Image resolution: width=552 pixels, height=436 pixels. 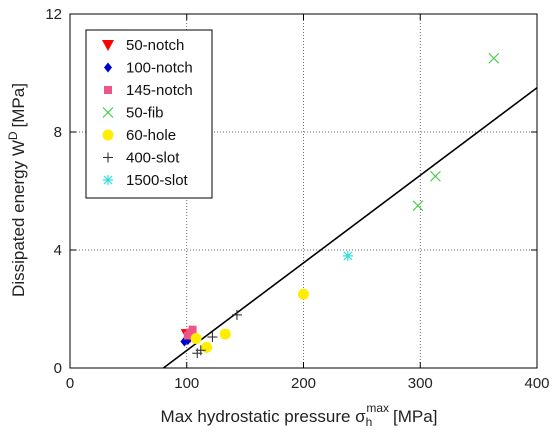 I want to click on legend-item-50-notch: 50-notch, so click(x=143, y=45).